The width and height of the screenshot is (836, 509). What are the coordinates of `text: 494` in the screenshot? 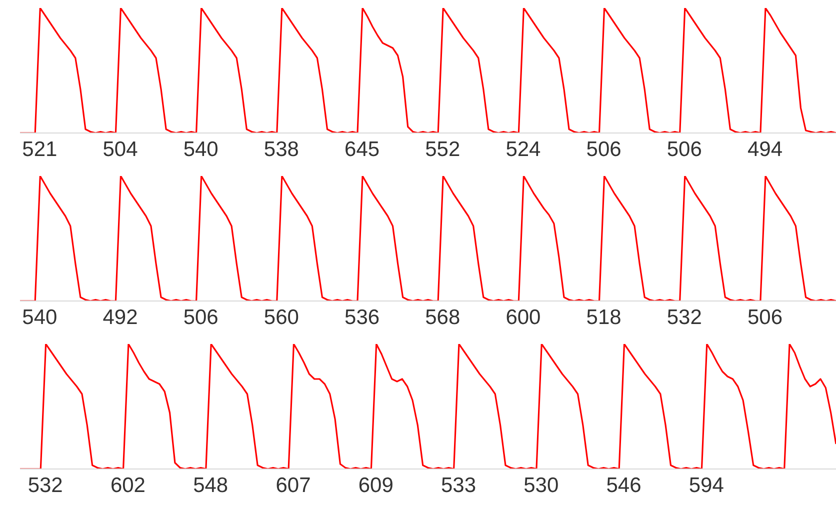 It's located at (765, 150).